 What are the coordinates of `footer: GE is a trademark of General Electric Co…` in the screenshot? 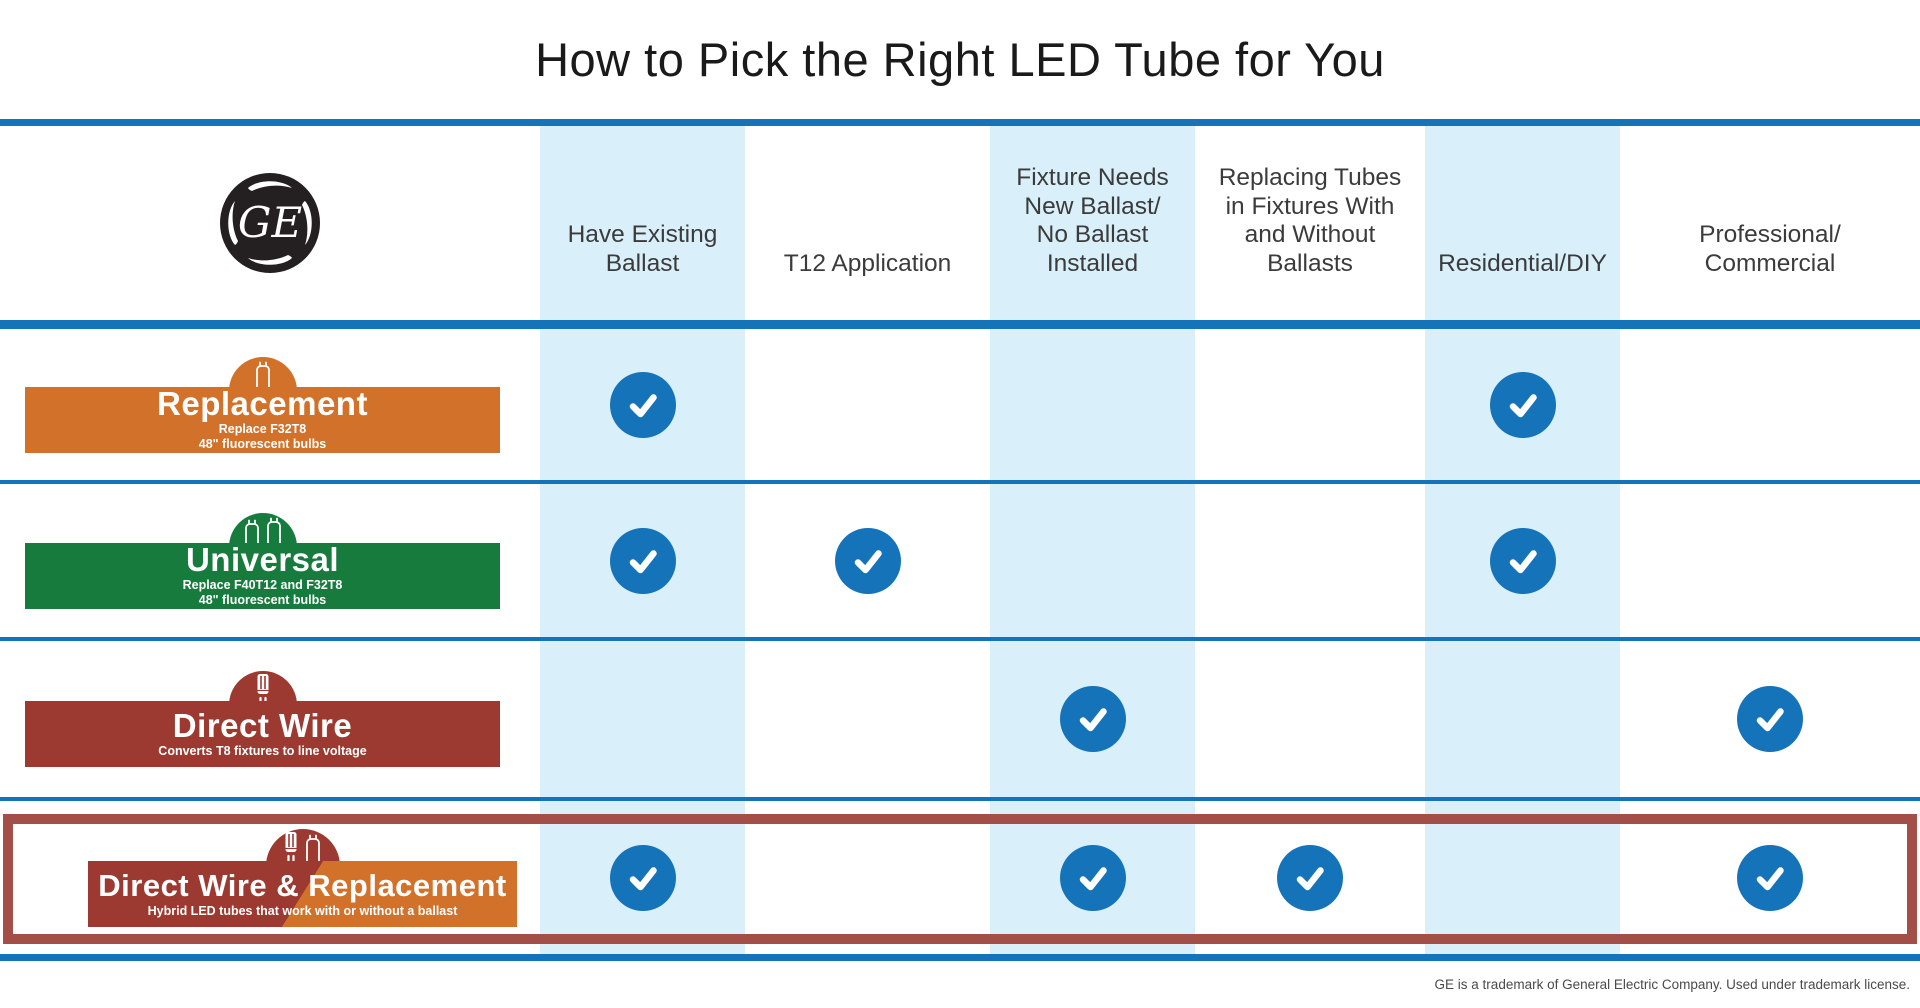 It's located at (960, 984).